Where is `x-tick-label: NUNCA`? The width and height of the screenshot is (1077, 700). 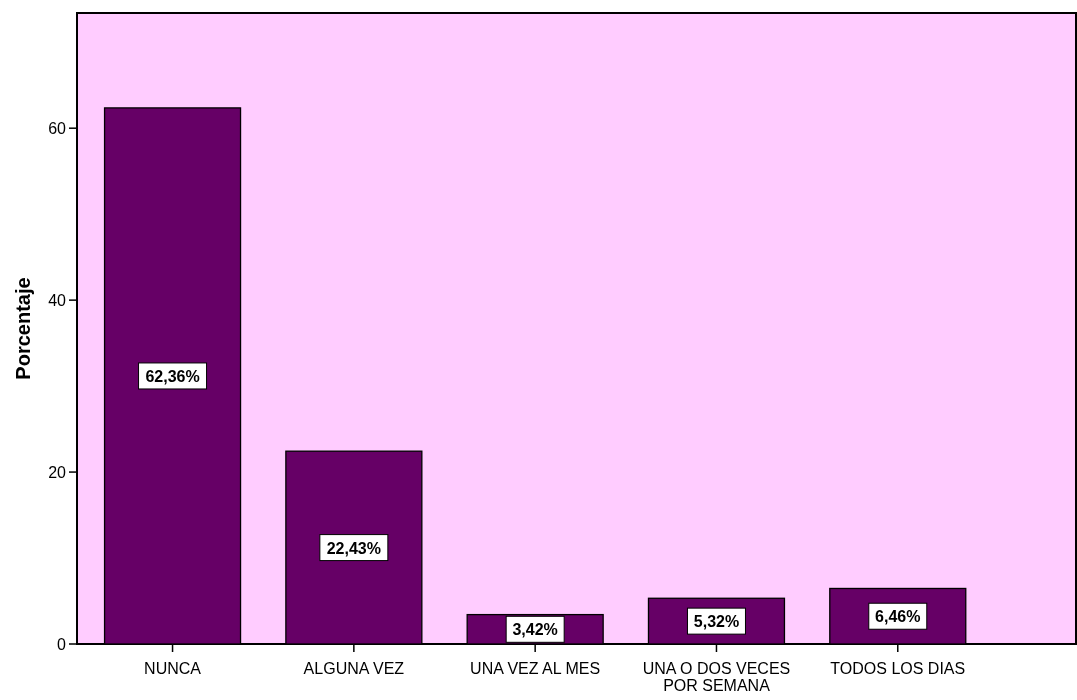
x-tick-label: NUNCA is located at coordinates (173, 668).